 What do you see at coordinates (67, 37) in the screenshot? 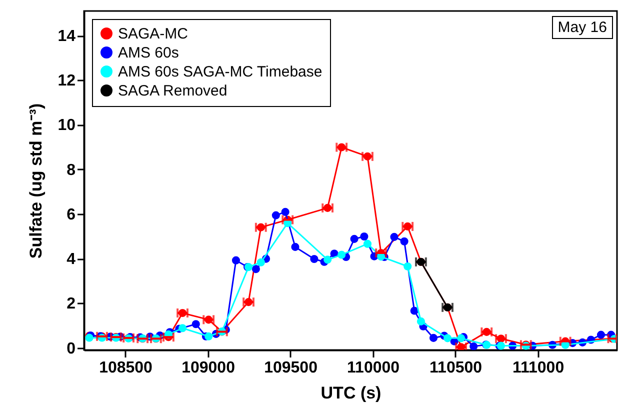
I see `y-tick-label: 14` at bounding box center [67, 37].